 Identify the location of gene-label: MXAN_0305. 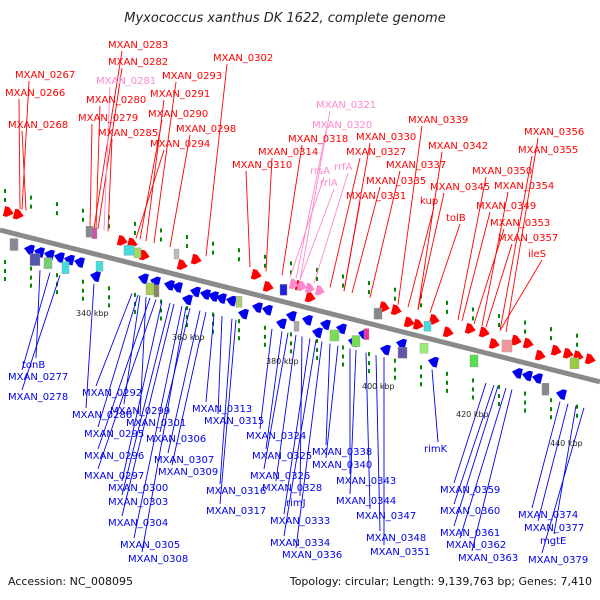
(150, 545).